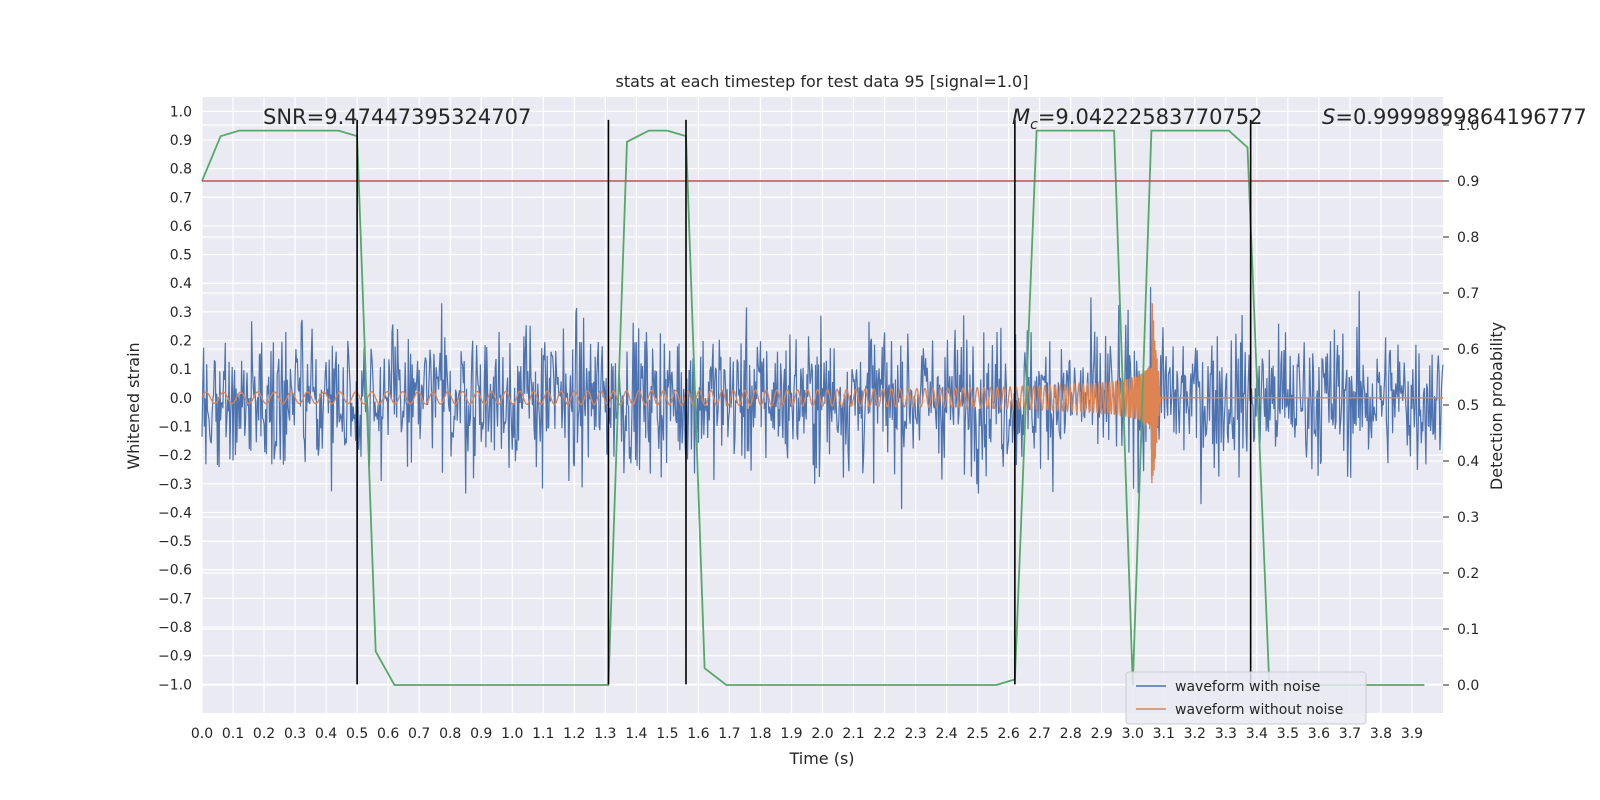 Image resolution: width=1600 pixels, height=800 pixels. I want to click on y2-tick-label: 0.0, so click(1468, 686).